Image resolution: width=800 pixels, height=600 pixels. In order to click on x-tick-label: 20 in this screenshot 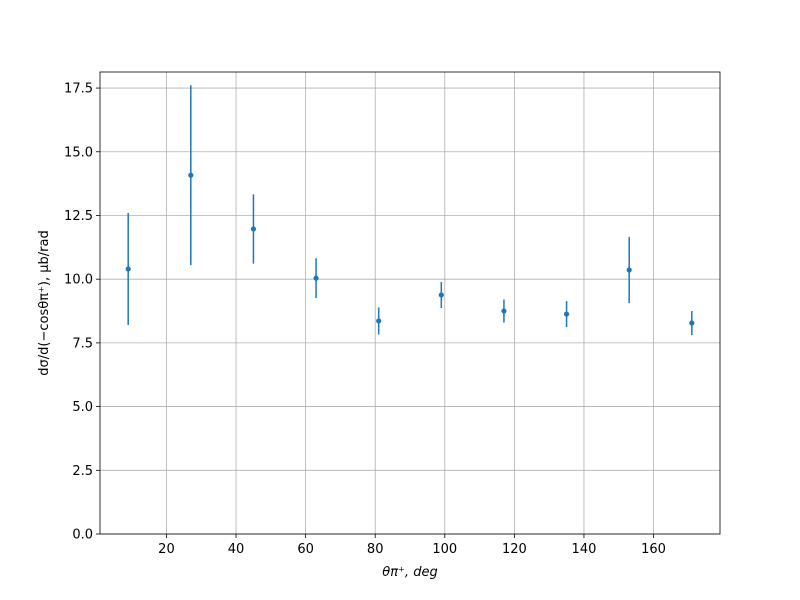, I will do `click(166, 549)`.